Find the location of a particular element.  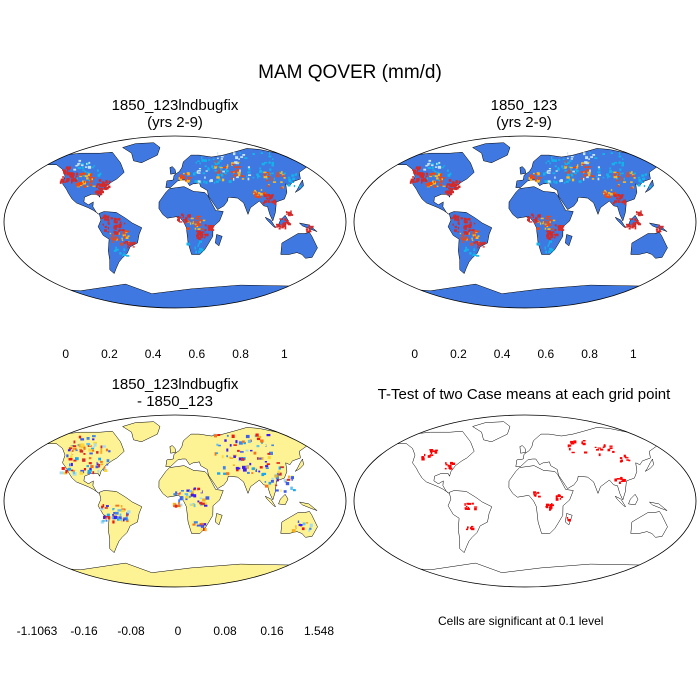

continent-outline-uk is located at coordinates (523, 449).